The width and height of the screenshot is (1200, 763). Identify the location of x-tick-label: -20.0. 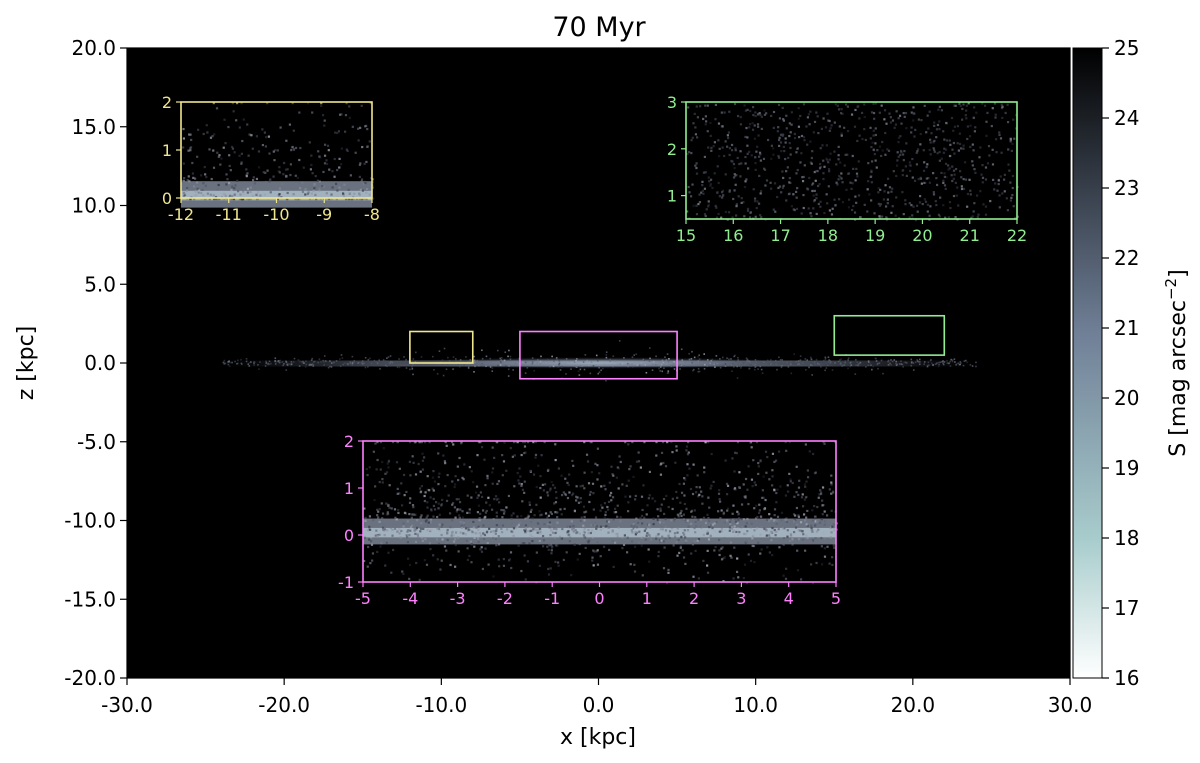
(284, 705).